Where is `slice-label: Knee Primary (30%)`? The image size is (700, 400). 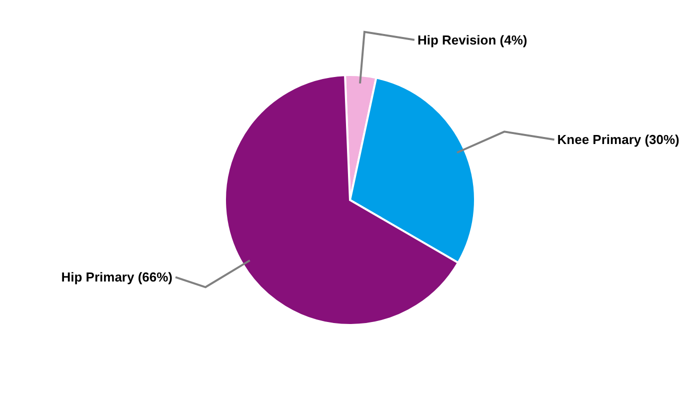
slice-label: Knee Primary (30%) is located at coordinates (618, 140).